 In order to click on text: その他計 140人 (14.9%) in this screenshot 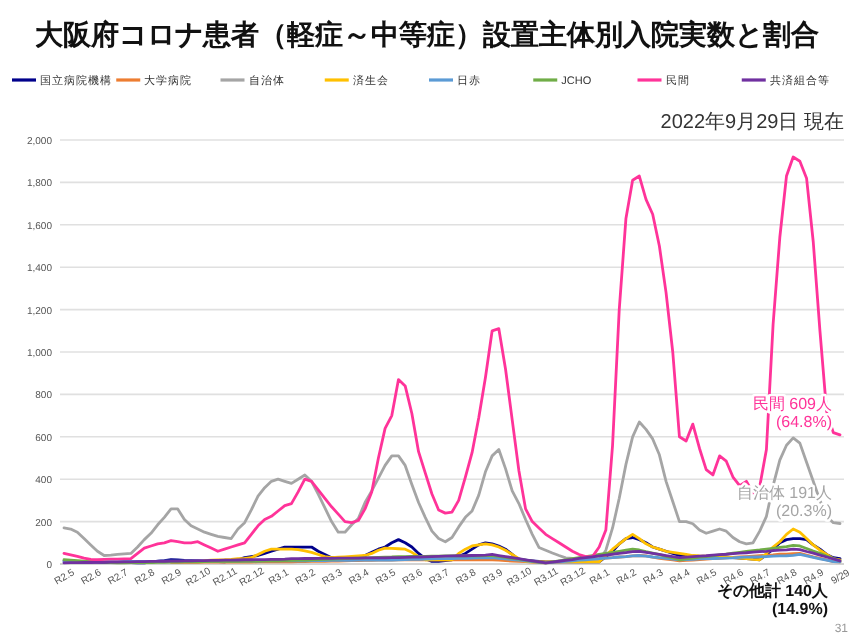, I will do `click(773, 600)`.